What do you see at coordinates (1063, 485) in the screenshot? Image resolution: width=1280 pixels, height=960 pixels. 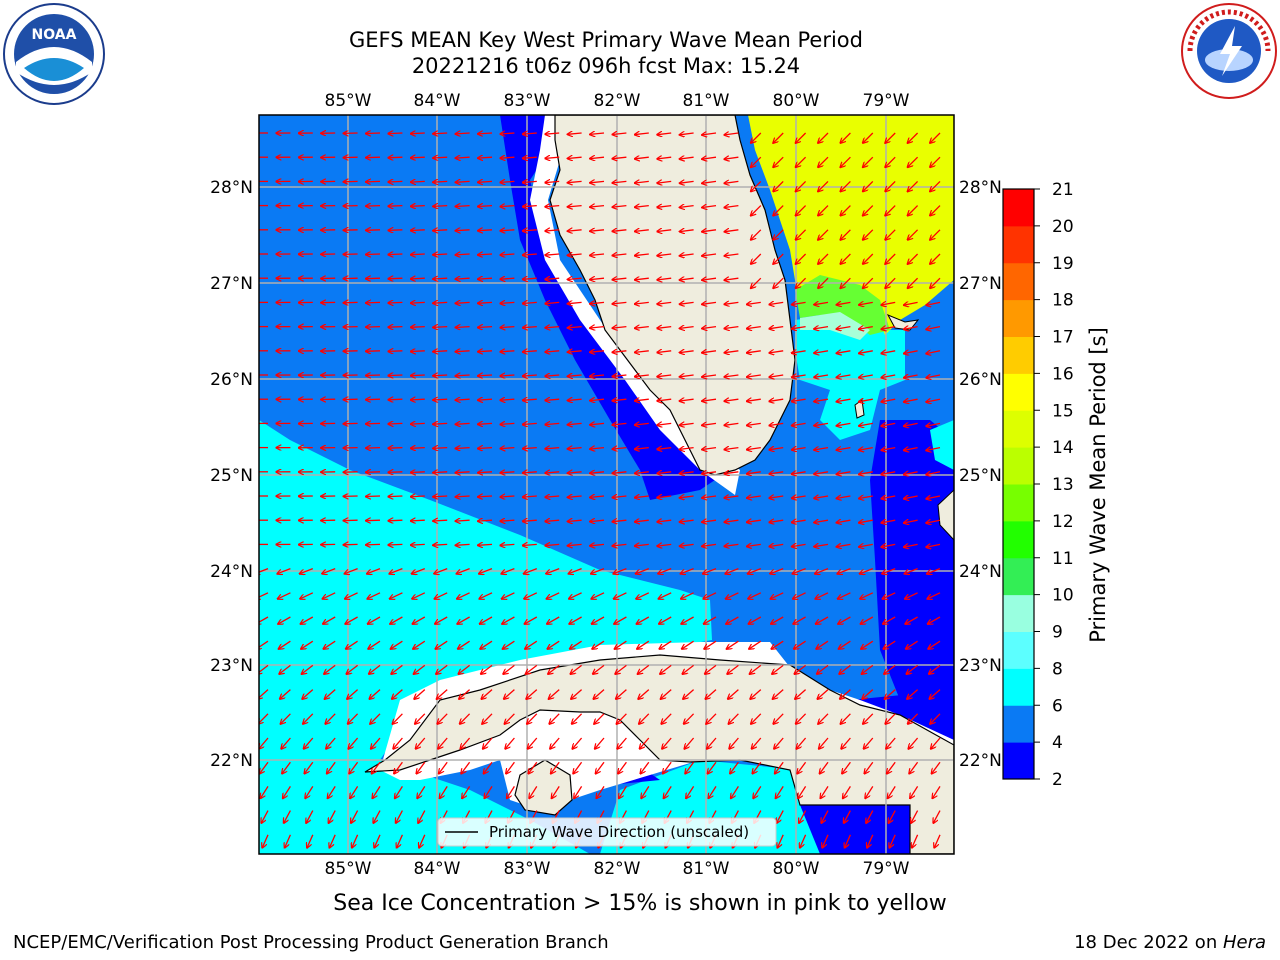 I see `colorbar-tick-label: 13` at bounding box center [1063, 485].